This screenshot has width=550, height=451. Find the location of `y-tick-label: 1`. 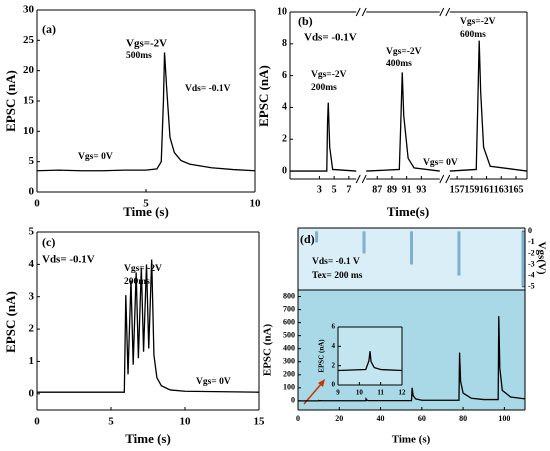

y-tick-label: 1 is located at coordinates (32, 361).